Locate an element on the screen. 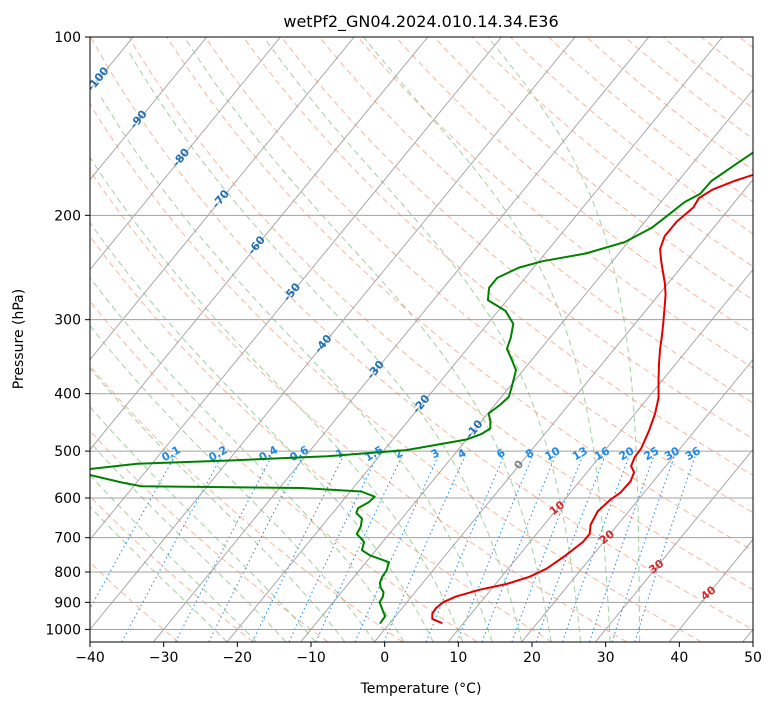 The image size is (775, 708). y-tick-label: 500 is located at coordinates (67, 452).